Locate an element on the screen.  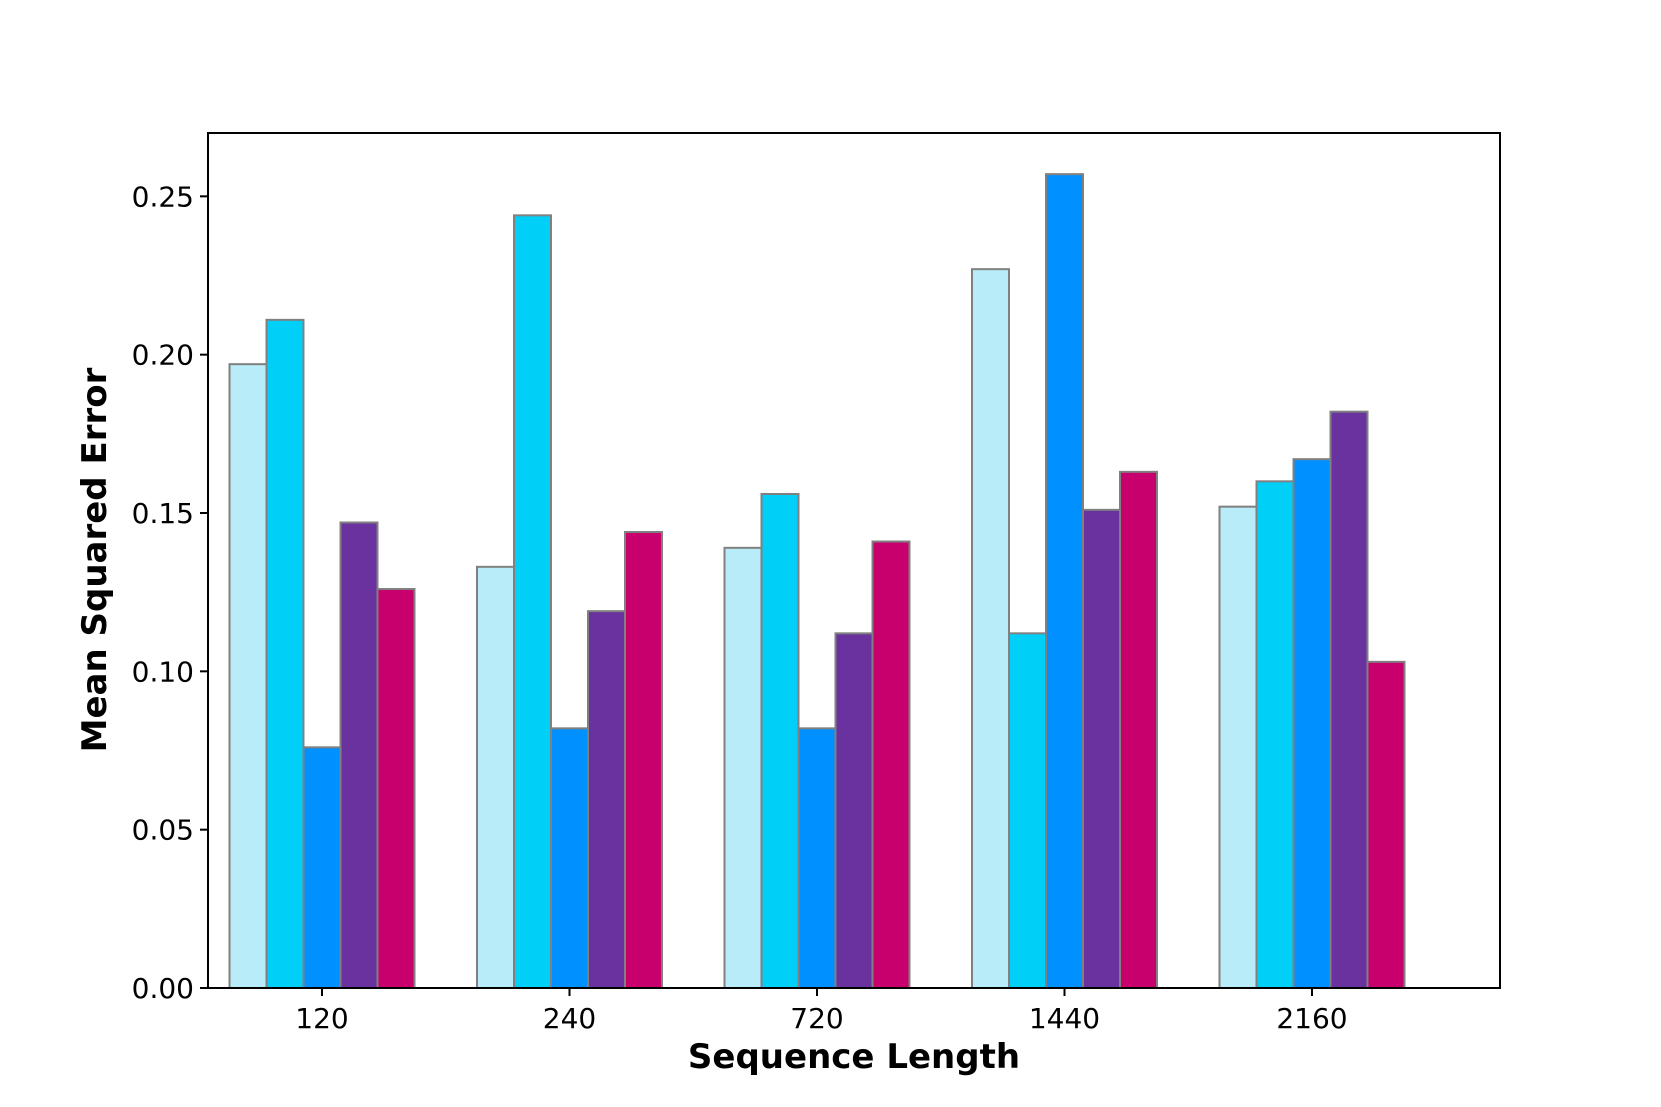
x-axis: 120 240 720 1440 2160 is located at coordinates (821, 1011).